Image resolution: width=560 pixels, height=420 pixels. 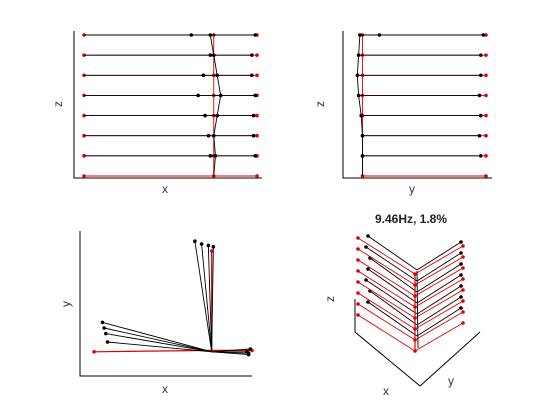 What do you see at coordinates (320, 104) in the screenshot?
I see `p2-ylabel: z` at bounding box center [320, 104].